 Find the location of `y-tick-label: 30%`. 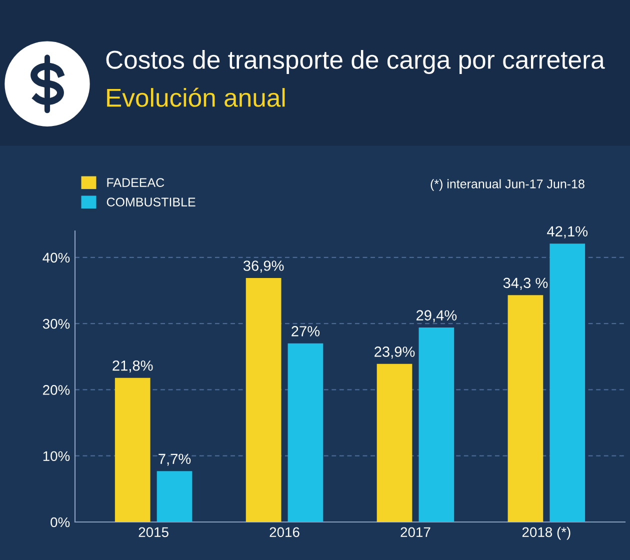

y-tick-label: 30% is located at coordinates (56, 323).